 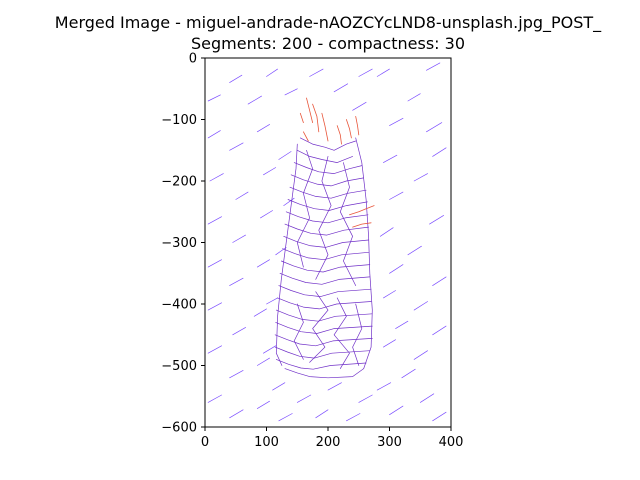 What do you see at coordinates (328, 43) in the screenshot?
I see `chart-subtitle: Segments: 200 - compactness: 30` at bounding box center [328, 43].